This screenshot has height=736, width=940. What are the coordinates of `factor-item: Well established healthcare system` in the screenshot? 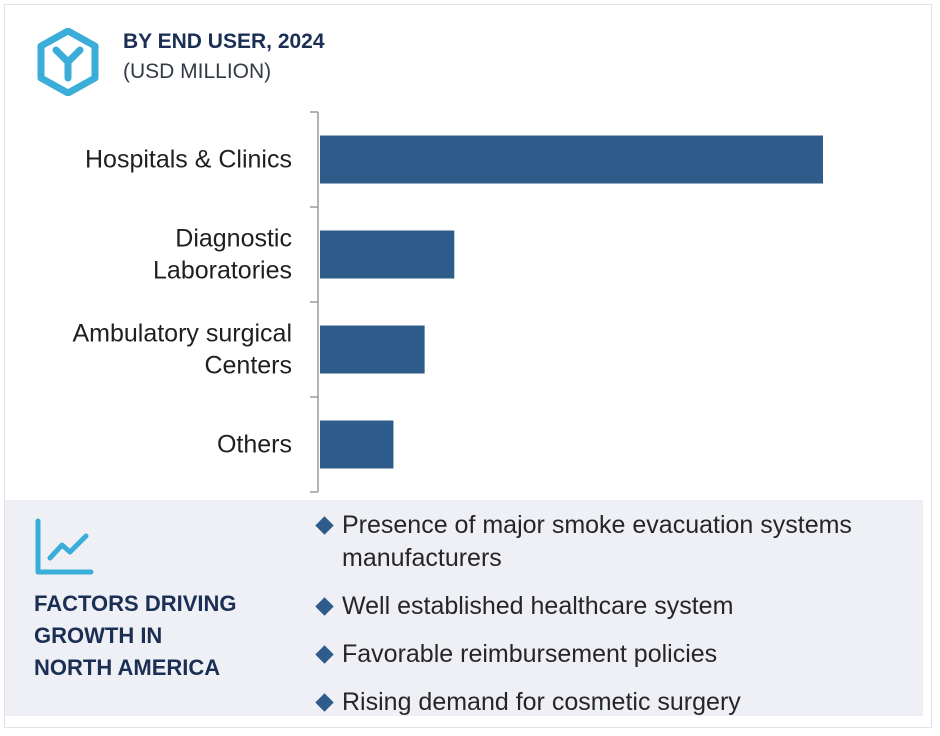 It's located at (620, 606).